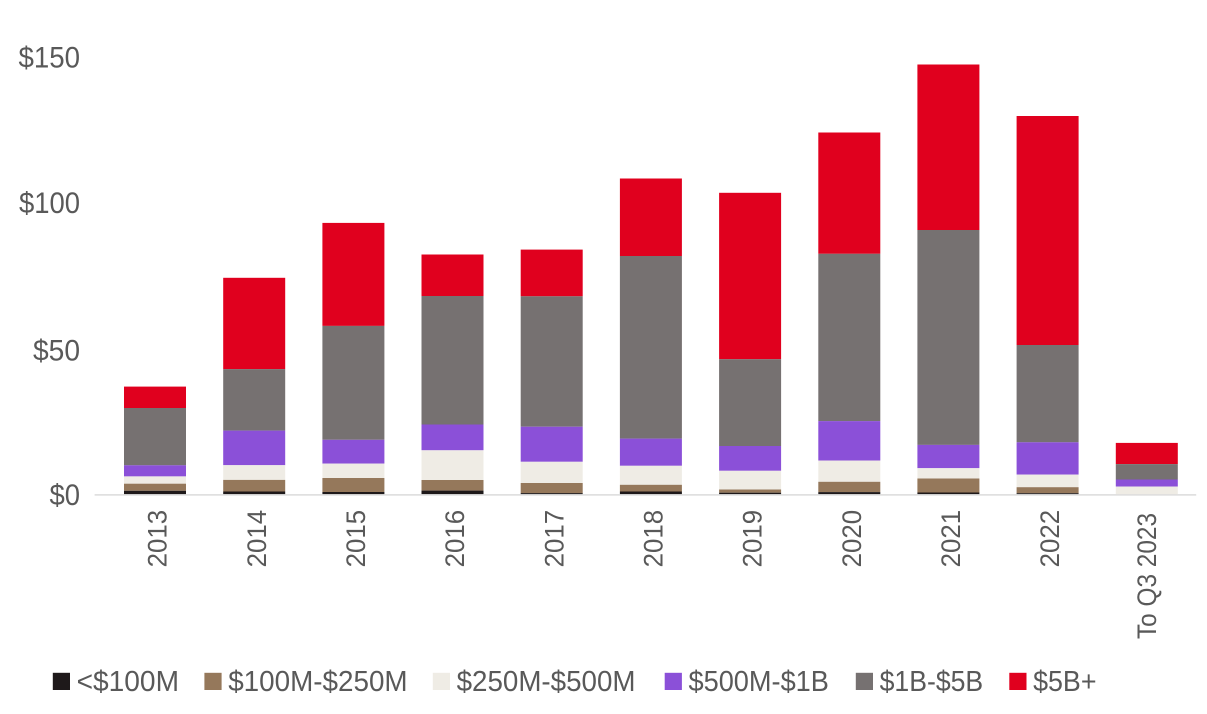 The image size is (1207, 714). I want to click on svg-text: 2014, so click(257, 539).